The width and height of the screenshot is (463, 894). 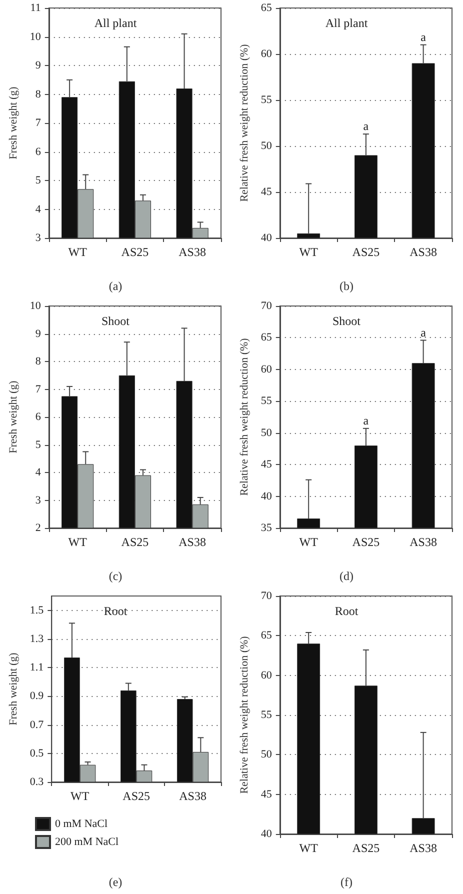 I want to click on text: (f), so click(x=346, y=882).